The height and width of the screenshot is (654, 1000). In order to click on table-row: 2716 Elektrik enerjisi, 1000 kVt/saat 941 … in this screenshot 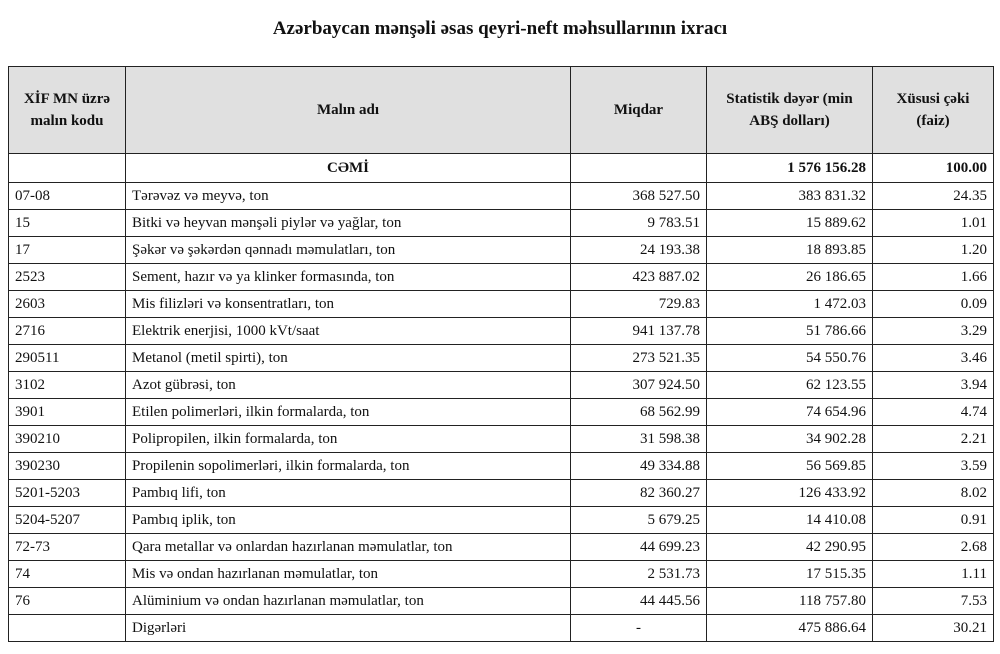, I will do `click(501, 331)`.